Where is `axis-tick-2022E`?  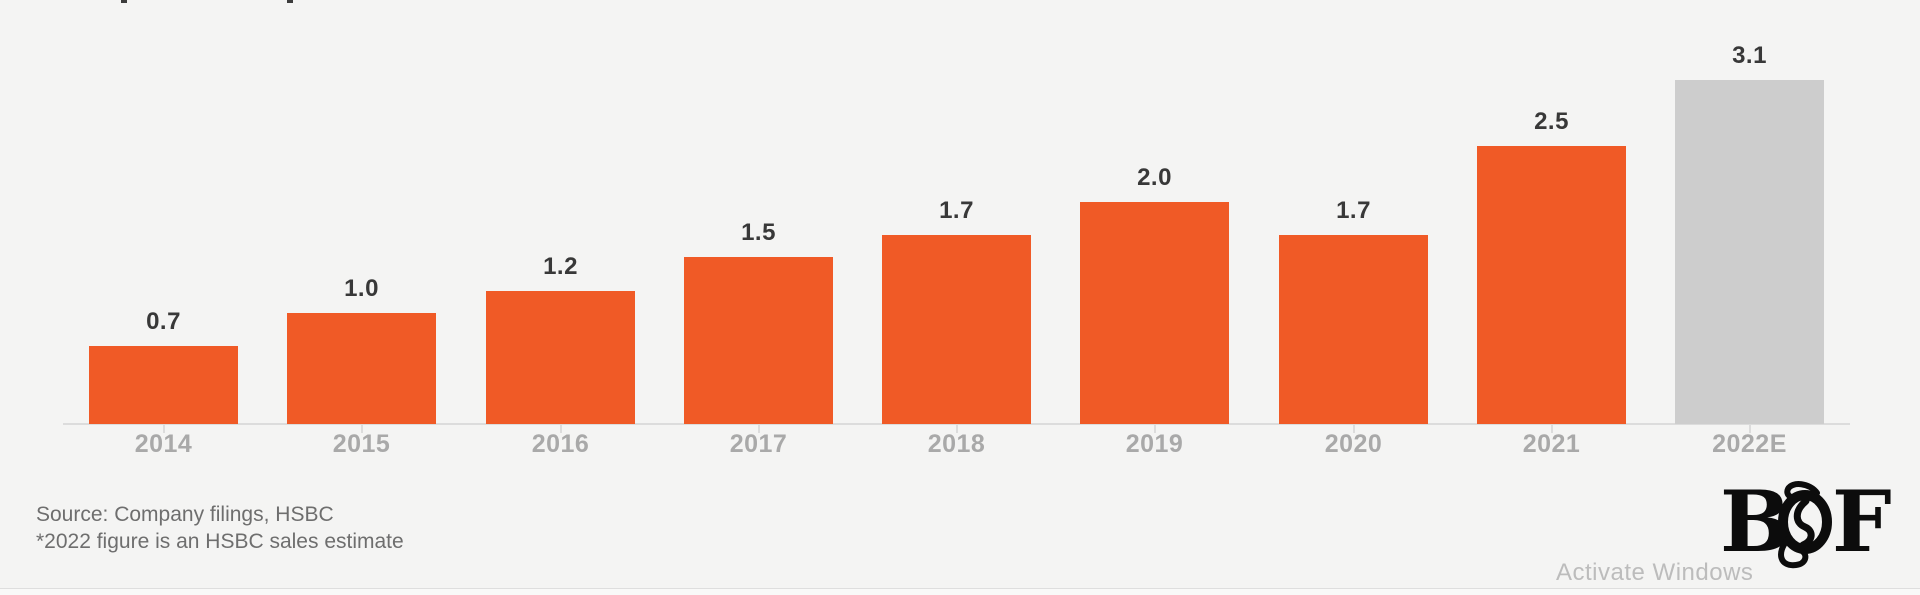
axis-tick-2022E is located at coordinates (1750, 428).